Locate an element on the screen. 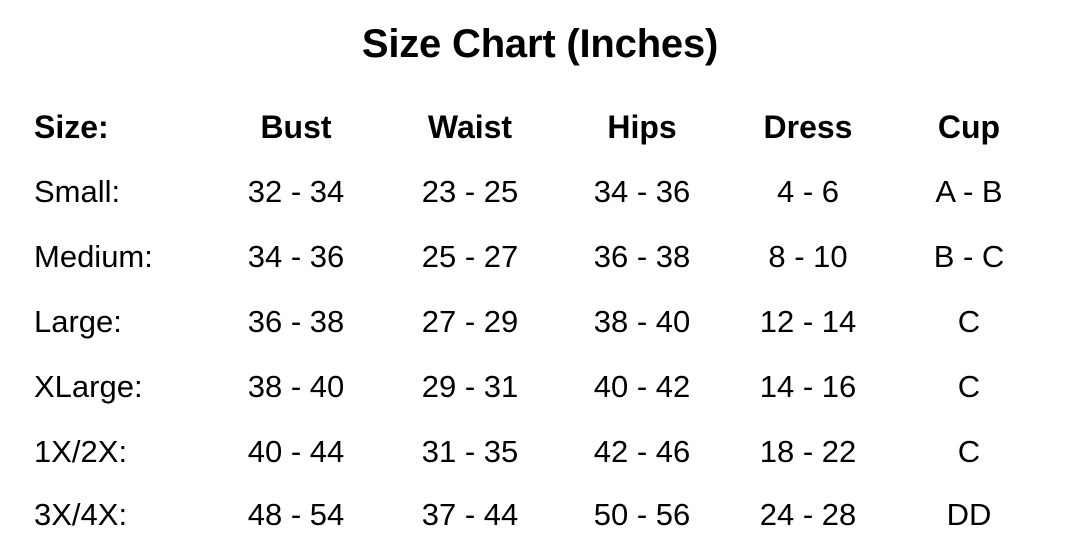  table-row: Large: 36 - 38 27 - 29 38 - 40 12 - 14 C is located at coordinates (541, 321).